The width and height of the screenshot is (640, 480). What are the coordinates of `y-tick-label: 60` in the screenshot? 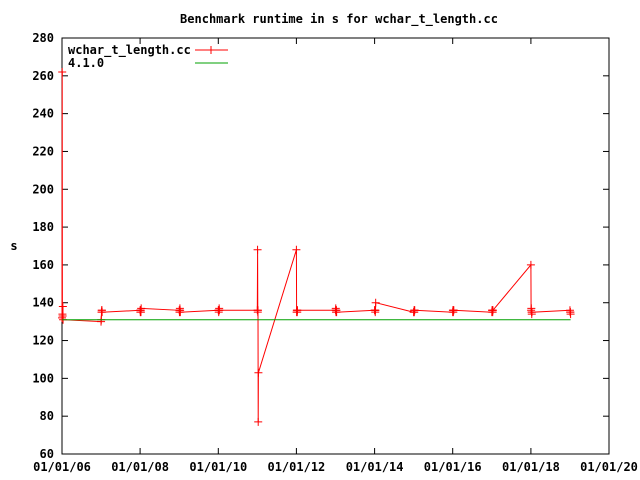 It's located at (47, 454).